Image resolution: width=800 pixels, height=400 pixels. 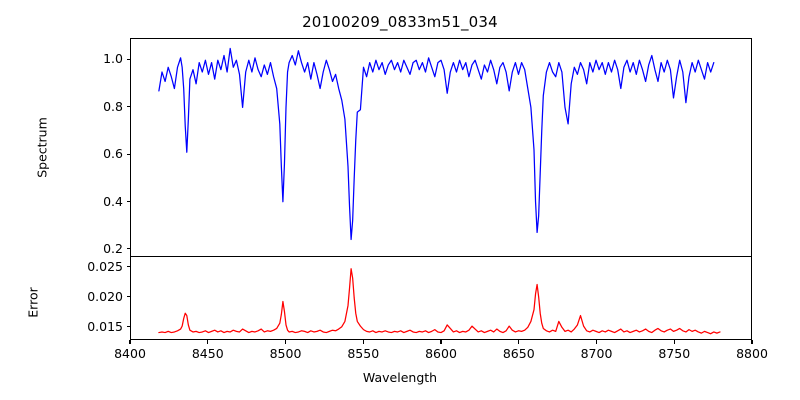 I want to click on spectrum-ytick-label: 0.4, so click(x=113, y=201).